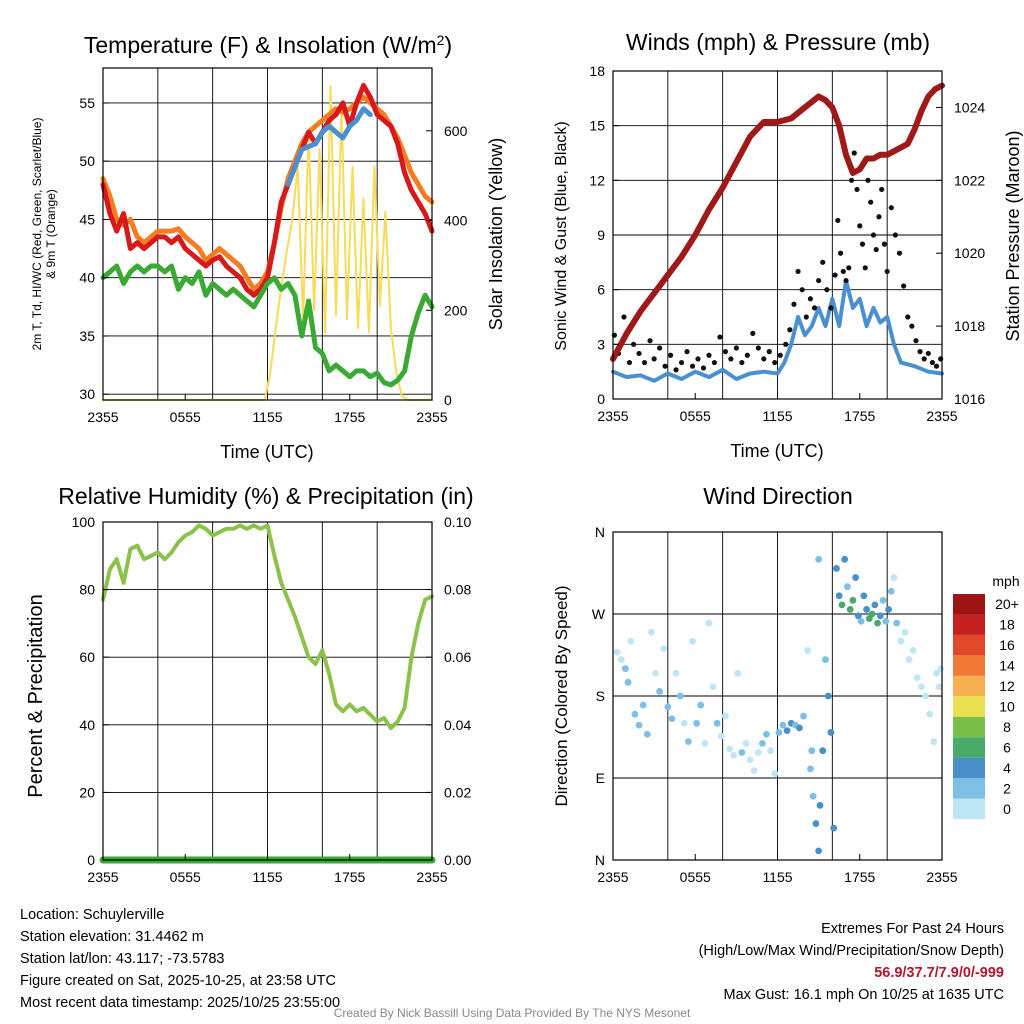  Describe the element at coordinates (84, 522) in the screenshot. I see `y-tick-label: 100` at that location.